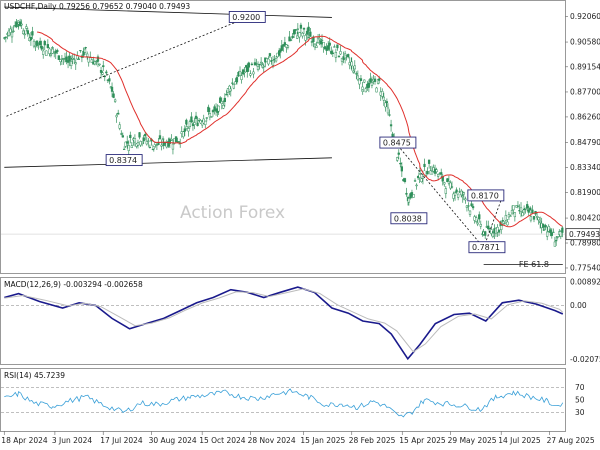  Describe the element at coordinates (585, 282) in the screenshot. I see `macd-ytick-label: 0.008923` at that location.